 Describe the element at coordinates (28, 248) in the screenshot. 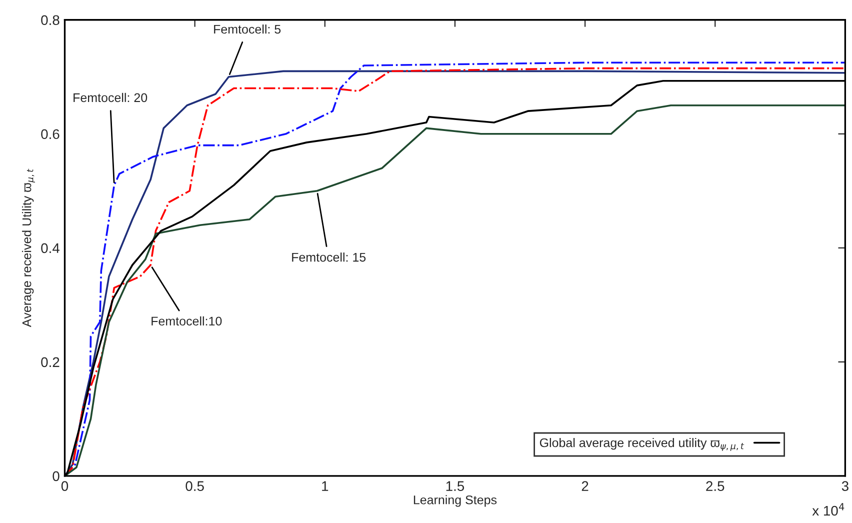

I see `y-axis-title: Average received Utility ϖ$_{μ,t}$` at that location.